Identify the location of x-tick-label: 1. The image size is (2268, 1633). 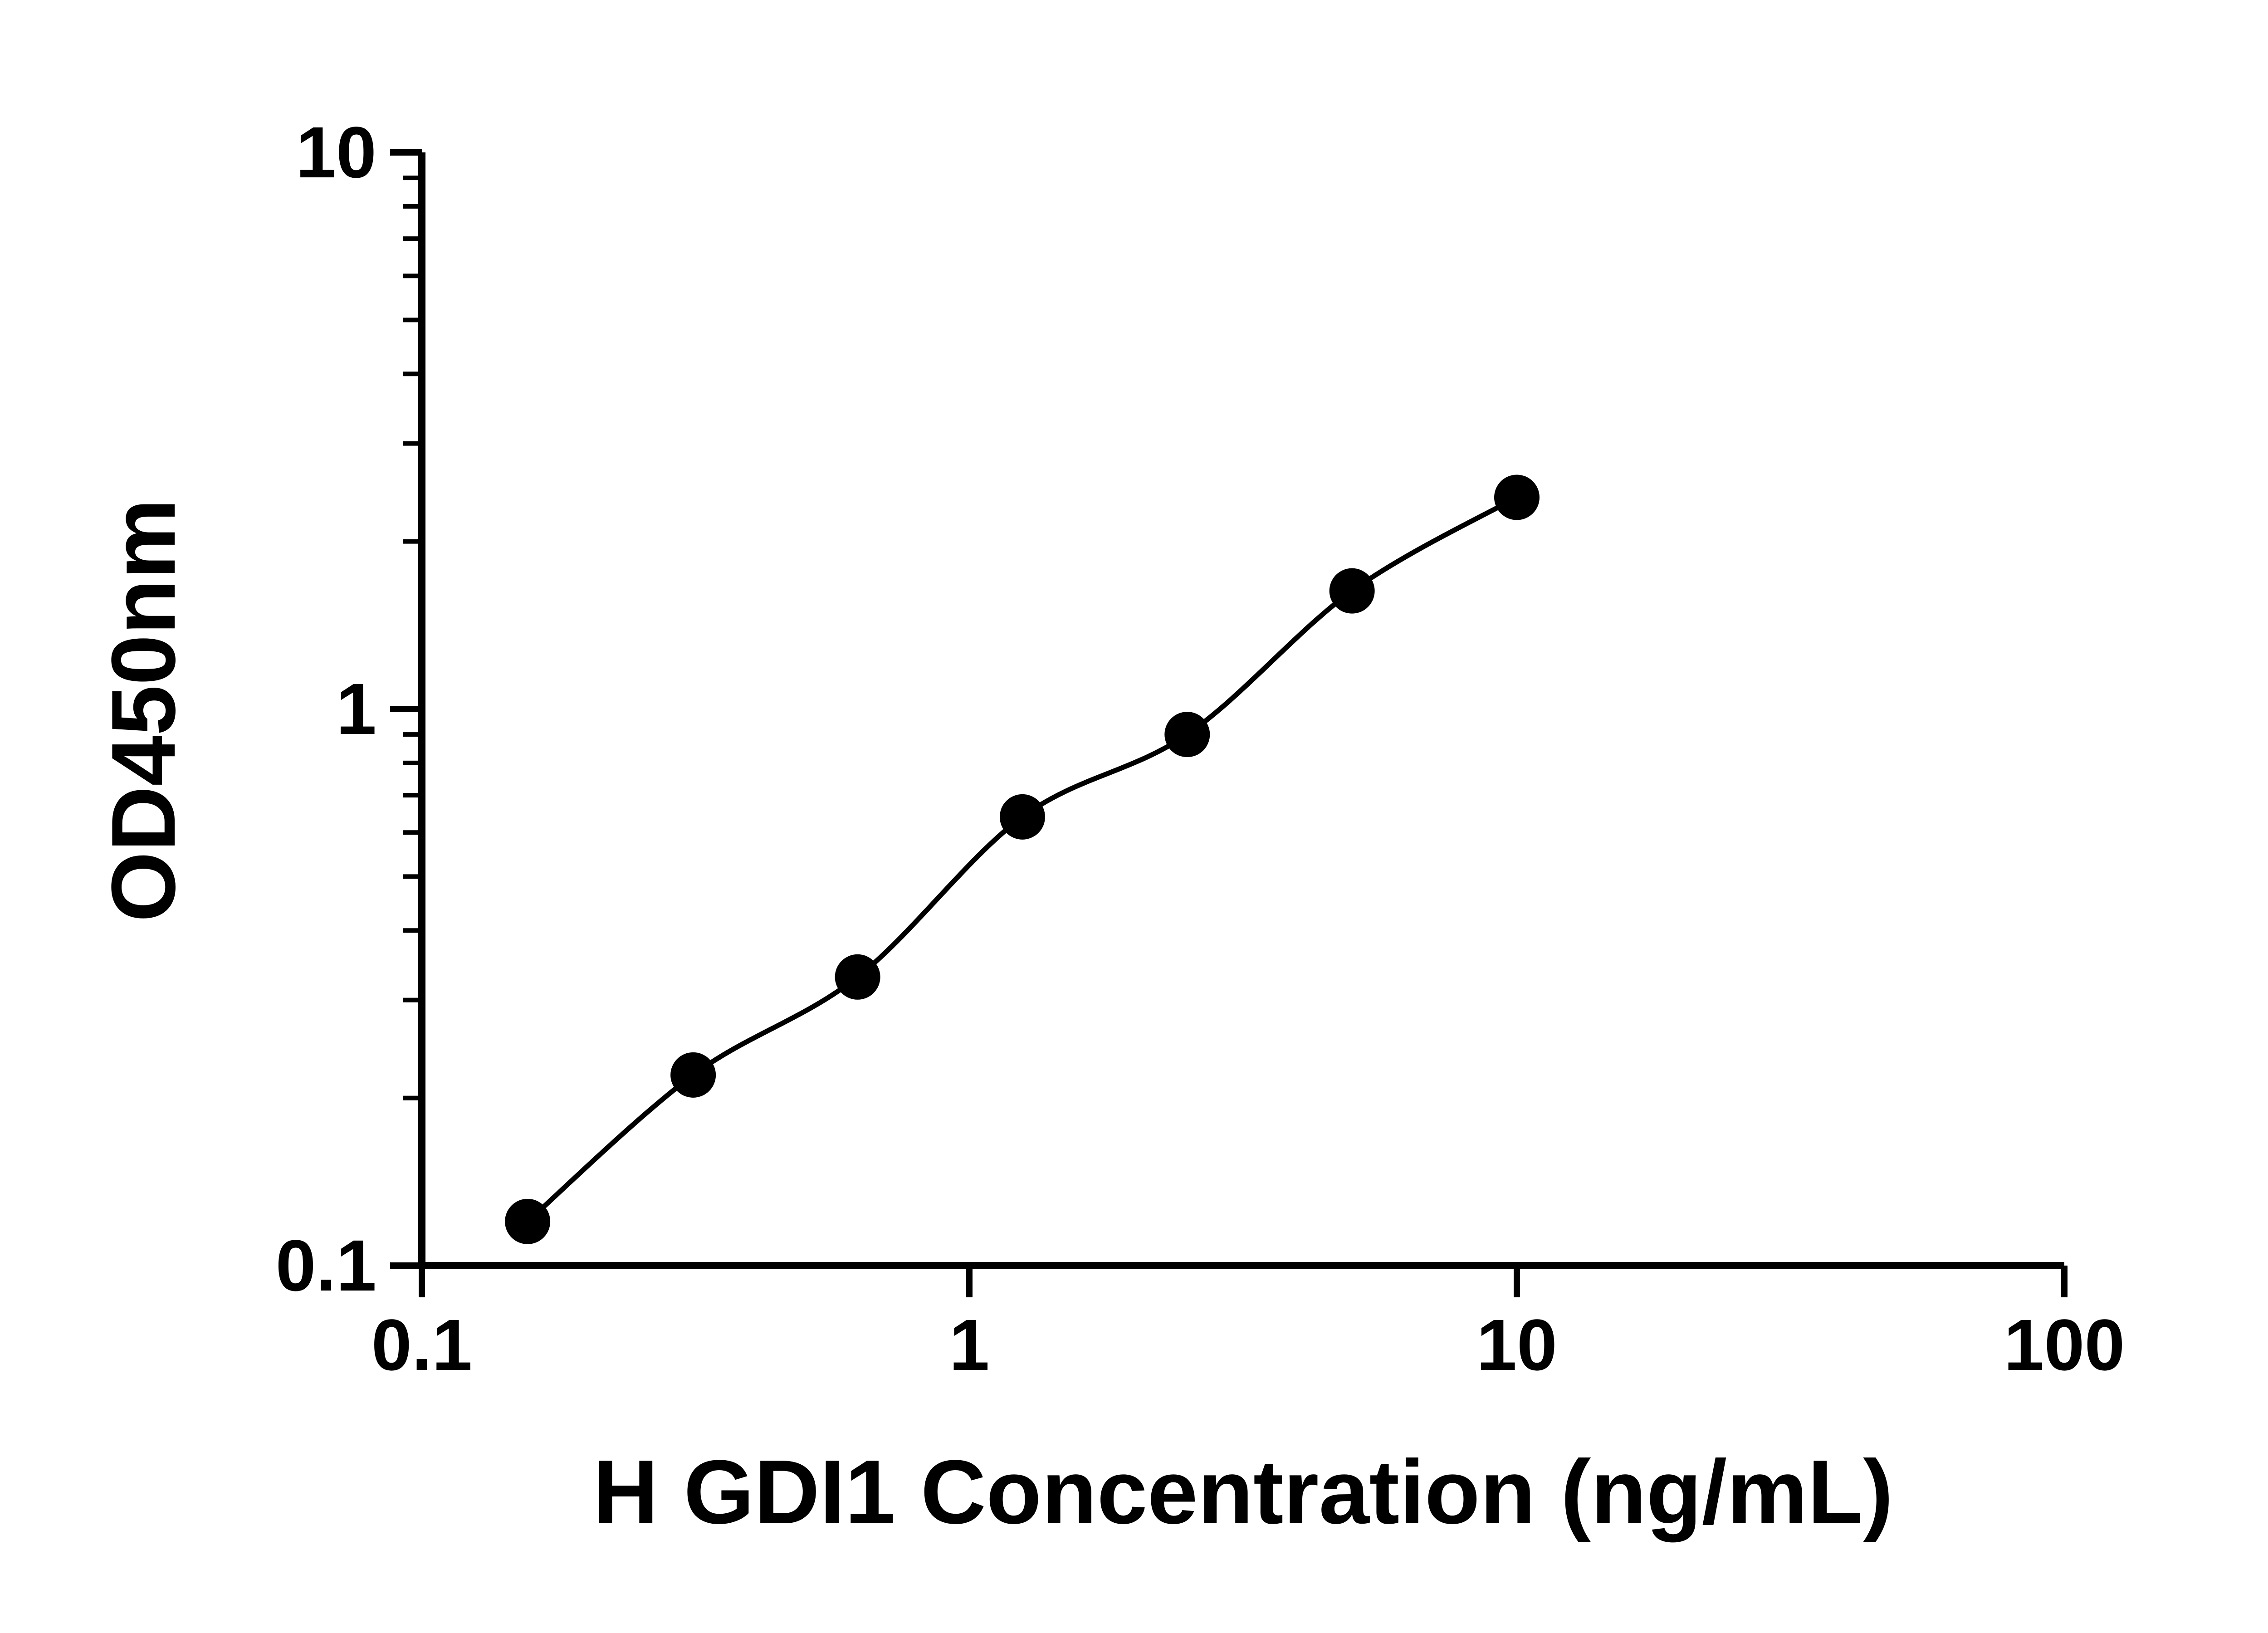
(970, 1344).